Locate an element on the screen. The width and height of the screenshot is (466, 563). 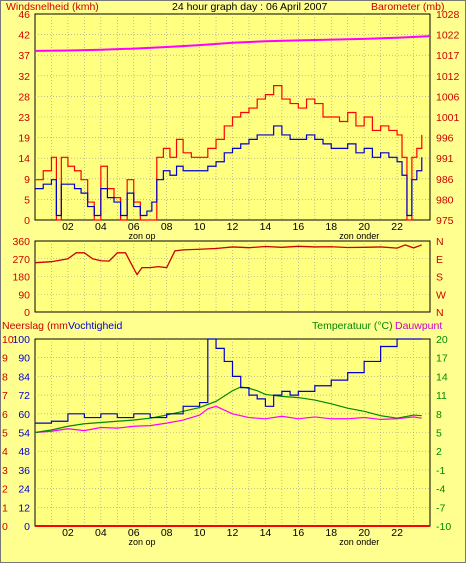
y-tick-label: 14 is located at coordinates (24, 159).